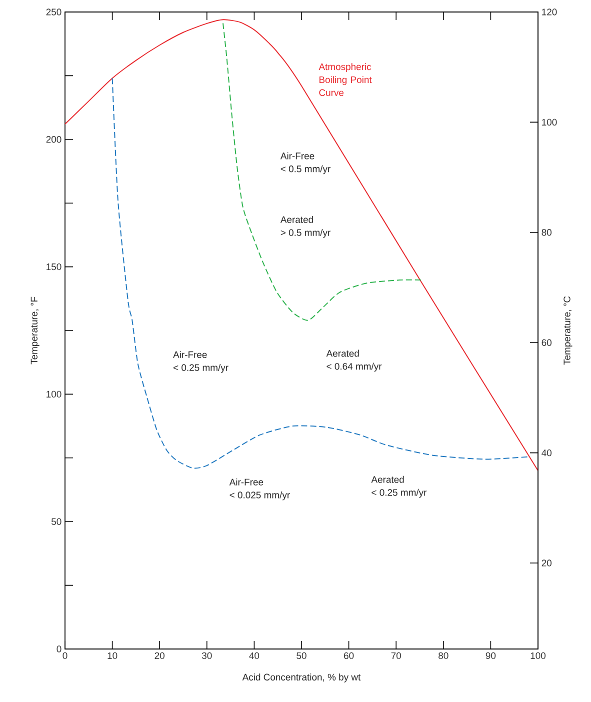  Describe the element at coordinates (549, 12) in the screenshot. I see `y2-tick-label: 120` at that location.